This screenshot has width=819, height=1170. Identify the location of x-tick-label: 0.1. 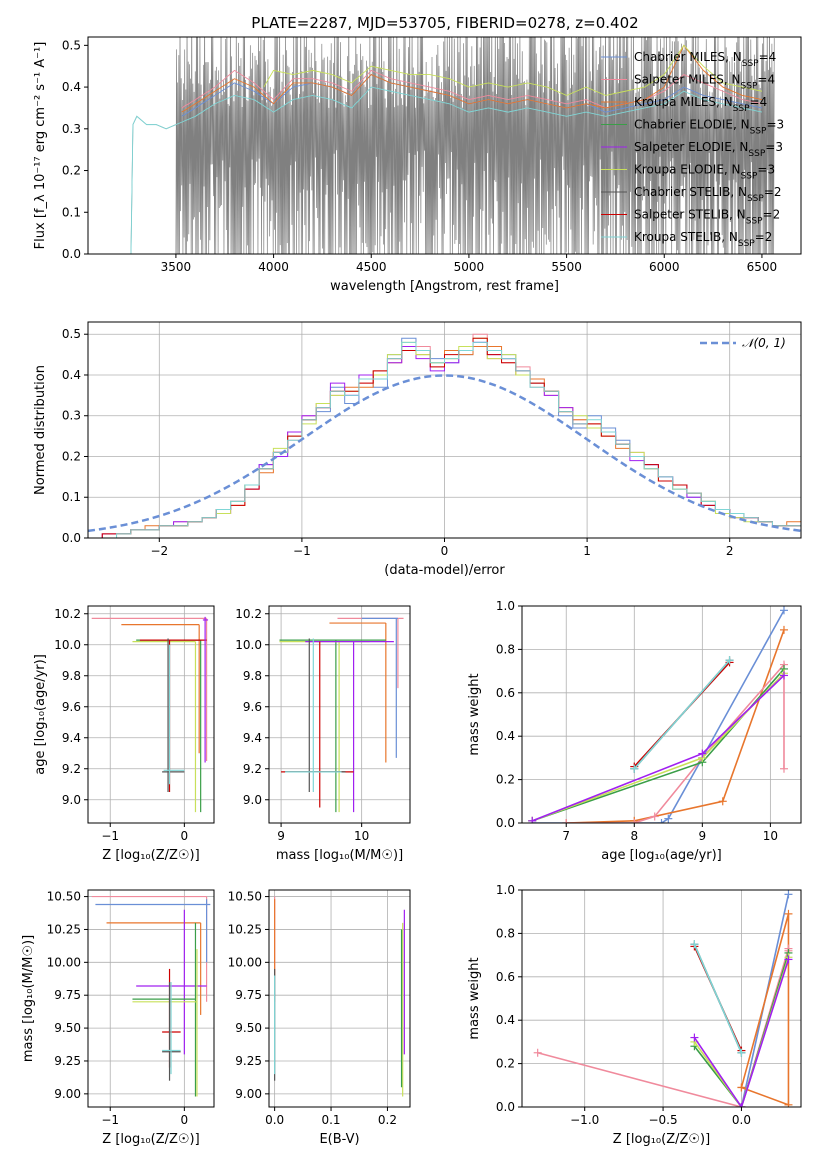
(330, 1120).